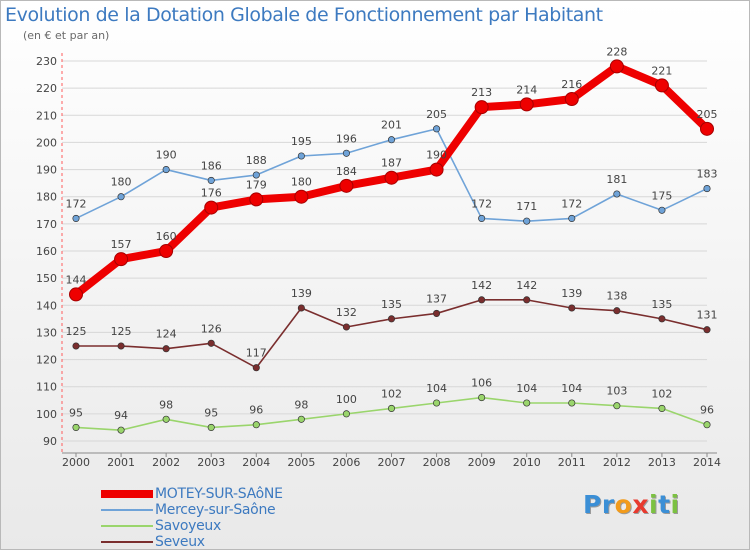 This screenshot has height=550, width=750. Describe the element at coordinates (571, 203) in the screenshot. I see `data-label: 172` at that location.